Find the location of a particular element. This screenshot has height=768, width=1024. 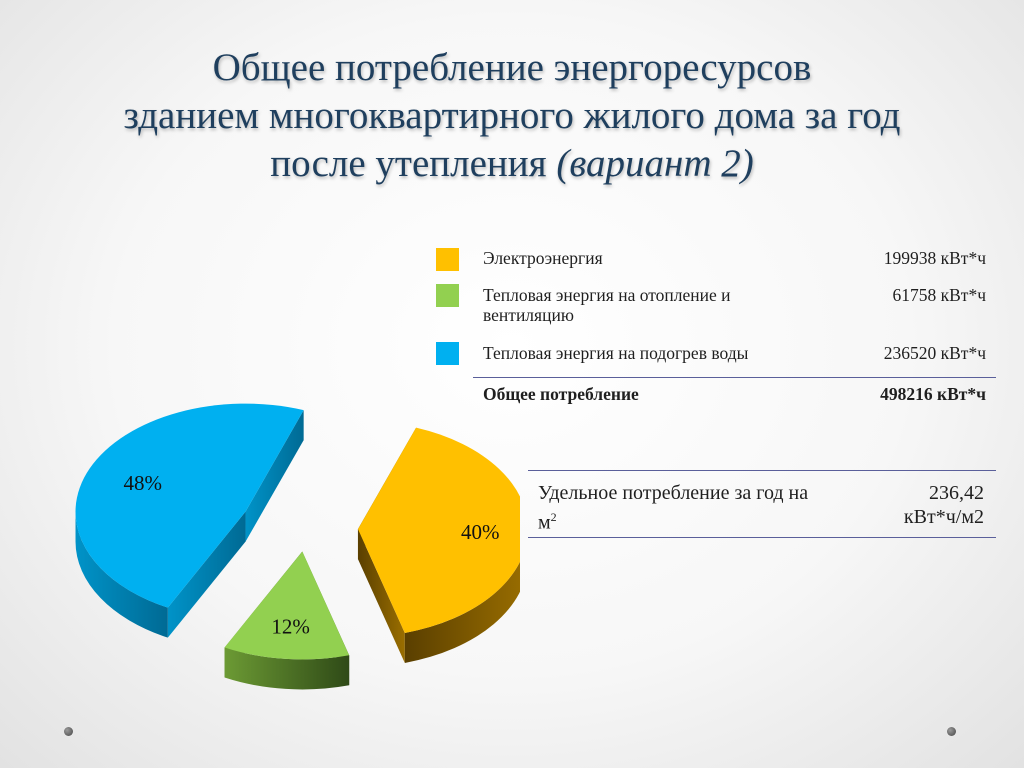

title-line-3-main: после утепления is located at coordinates (413, 163).